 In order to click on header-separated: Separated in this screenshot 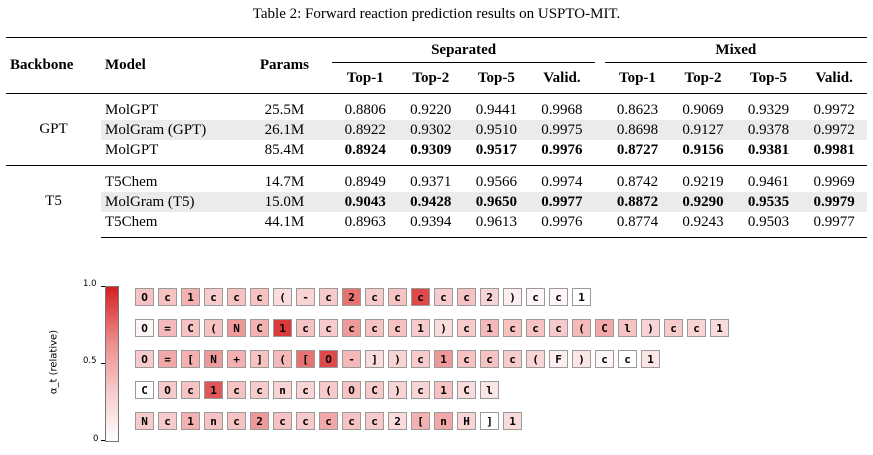, I will do `click(463, 50)`.